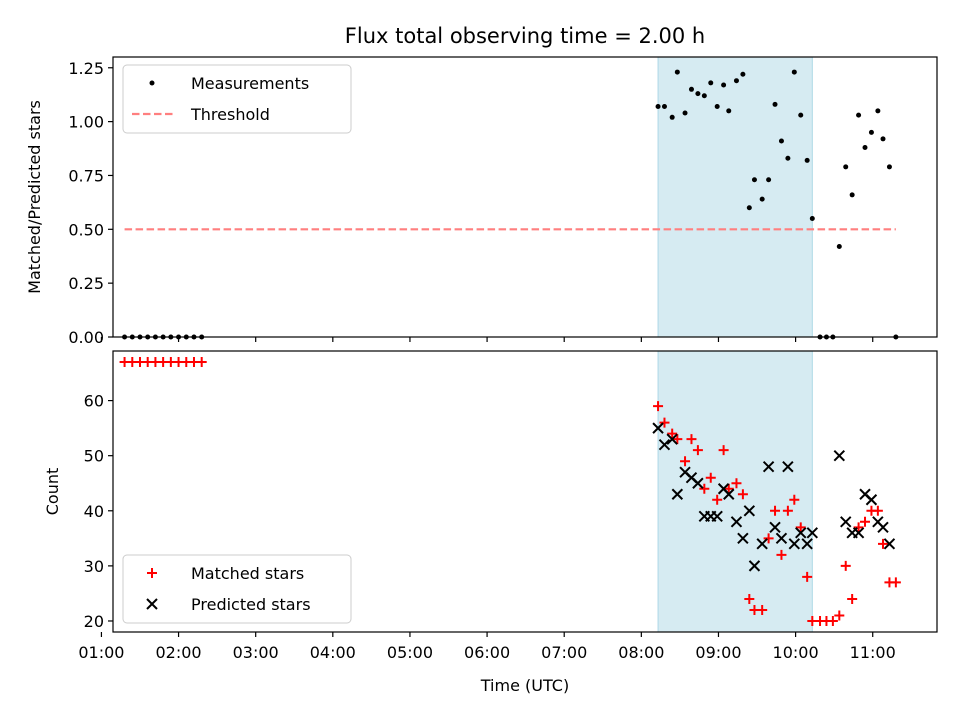 This screenshot has height=720, width=960. Describe the element at coordinates (564, 652) in the screenshot. I see `xtick-label: 07:00` at that location.